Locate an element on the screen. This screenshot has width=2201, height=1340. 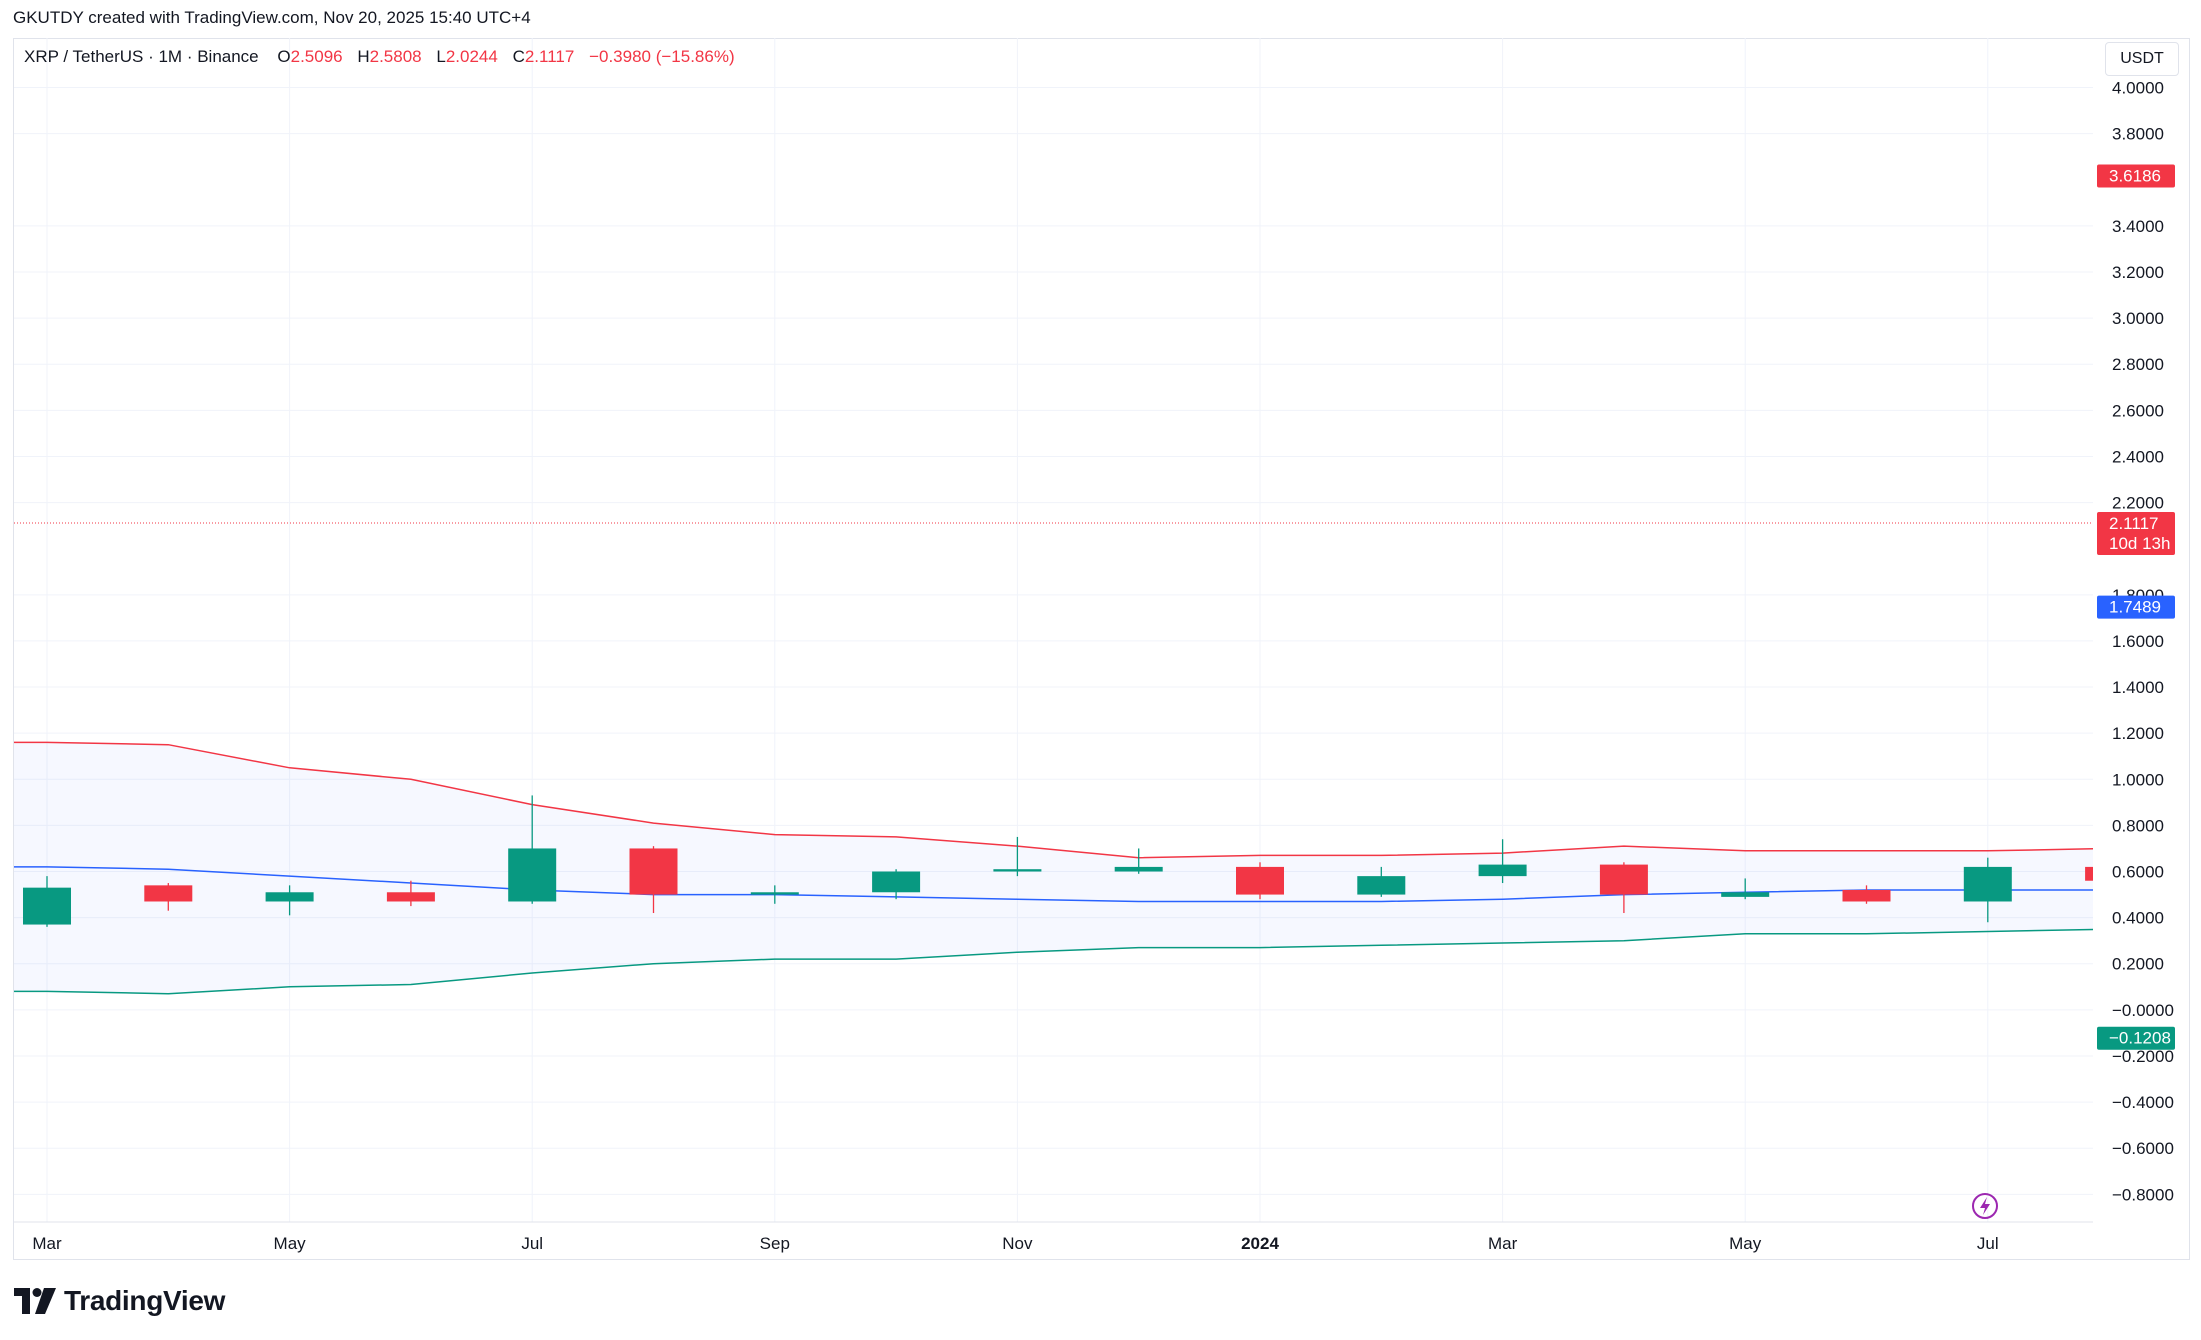
y-tick-label: 2.6000 is located at coordinates (2138, 410).